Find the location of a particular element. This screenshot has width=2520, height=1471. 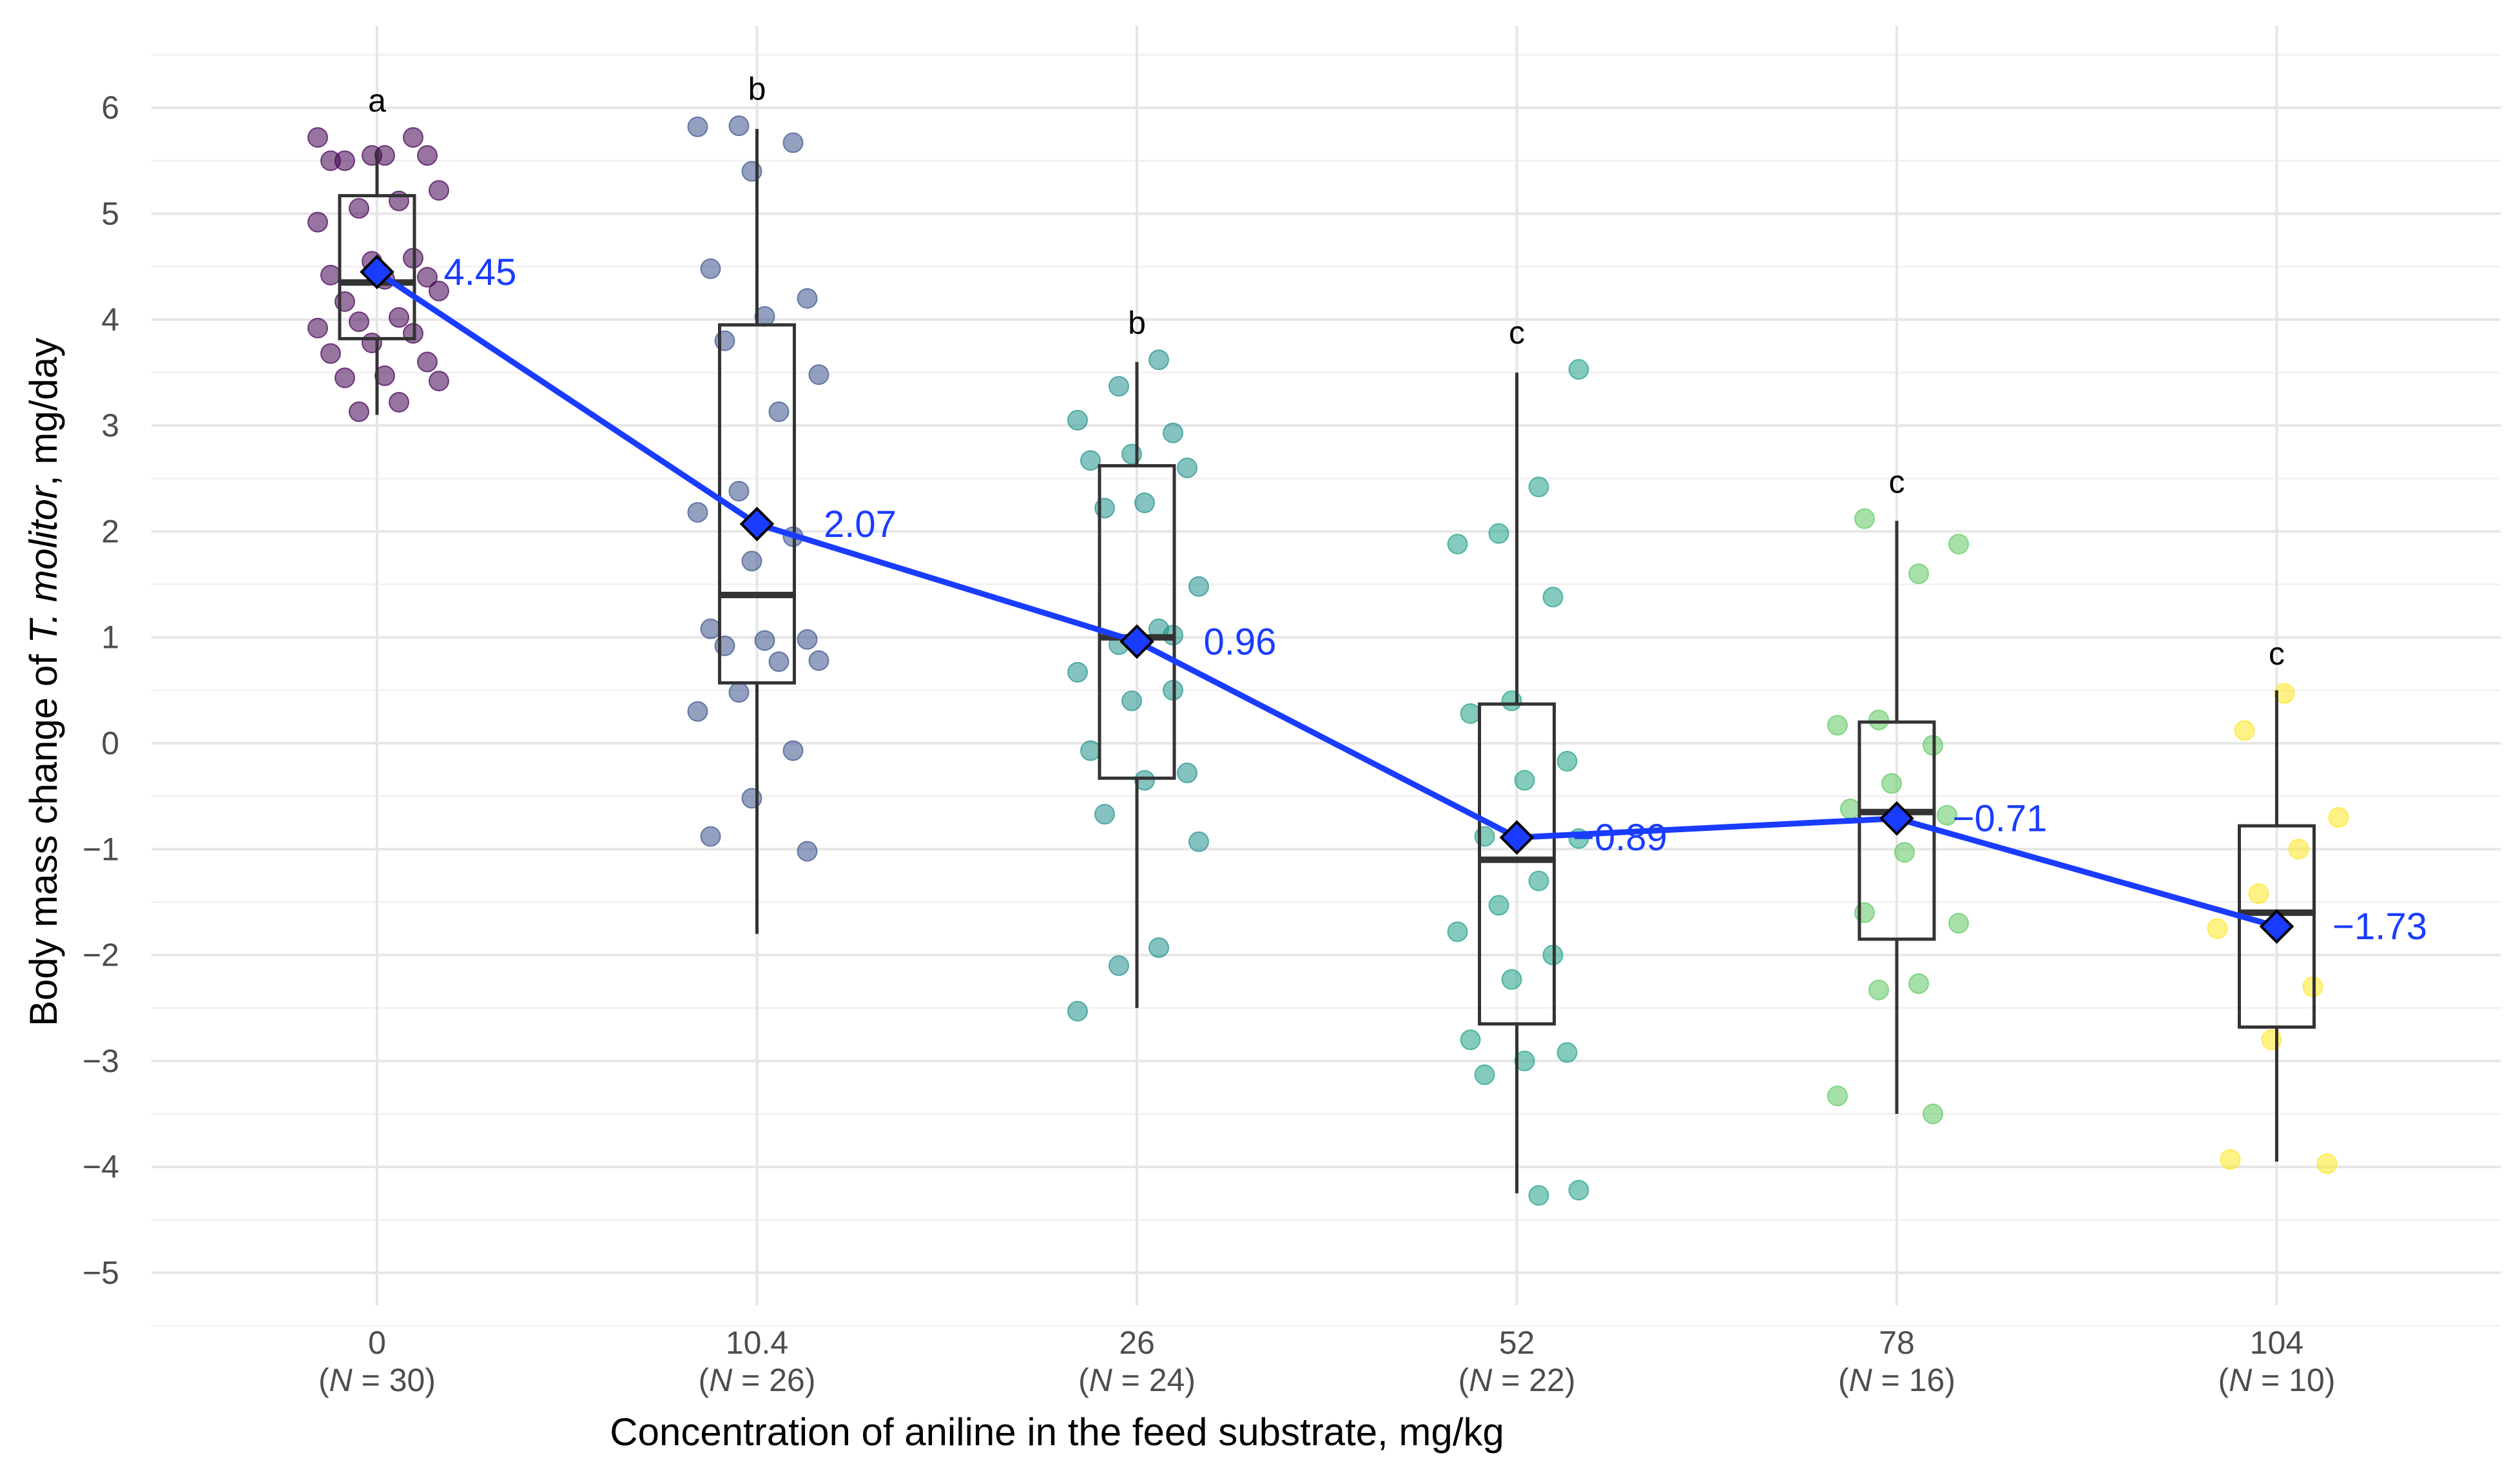

y-tick-label: 0 is located at coordinates (110, 743).